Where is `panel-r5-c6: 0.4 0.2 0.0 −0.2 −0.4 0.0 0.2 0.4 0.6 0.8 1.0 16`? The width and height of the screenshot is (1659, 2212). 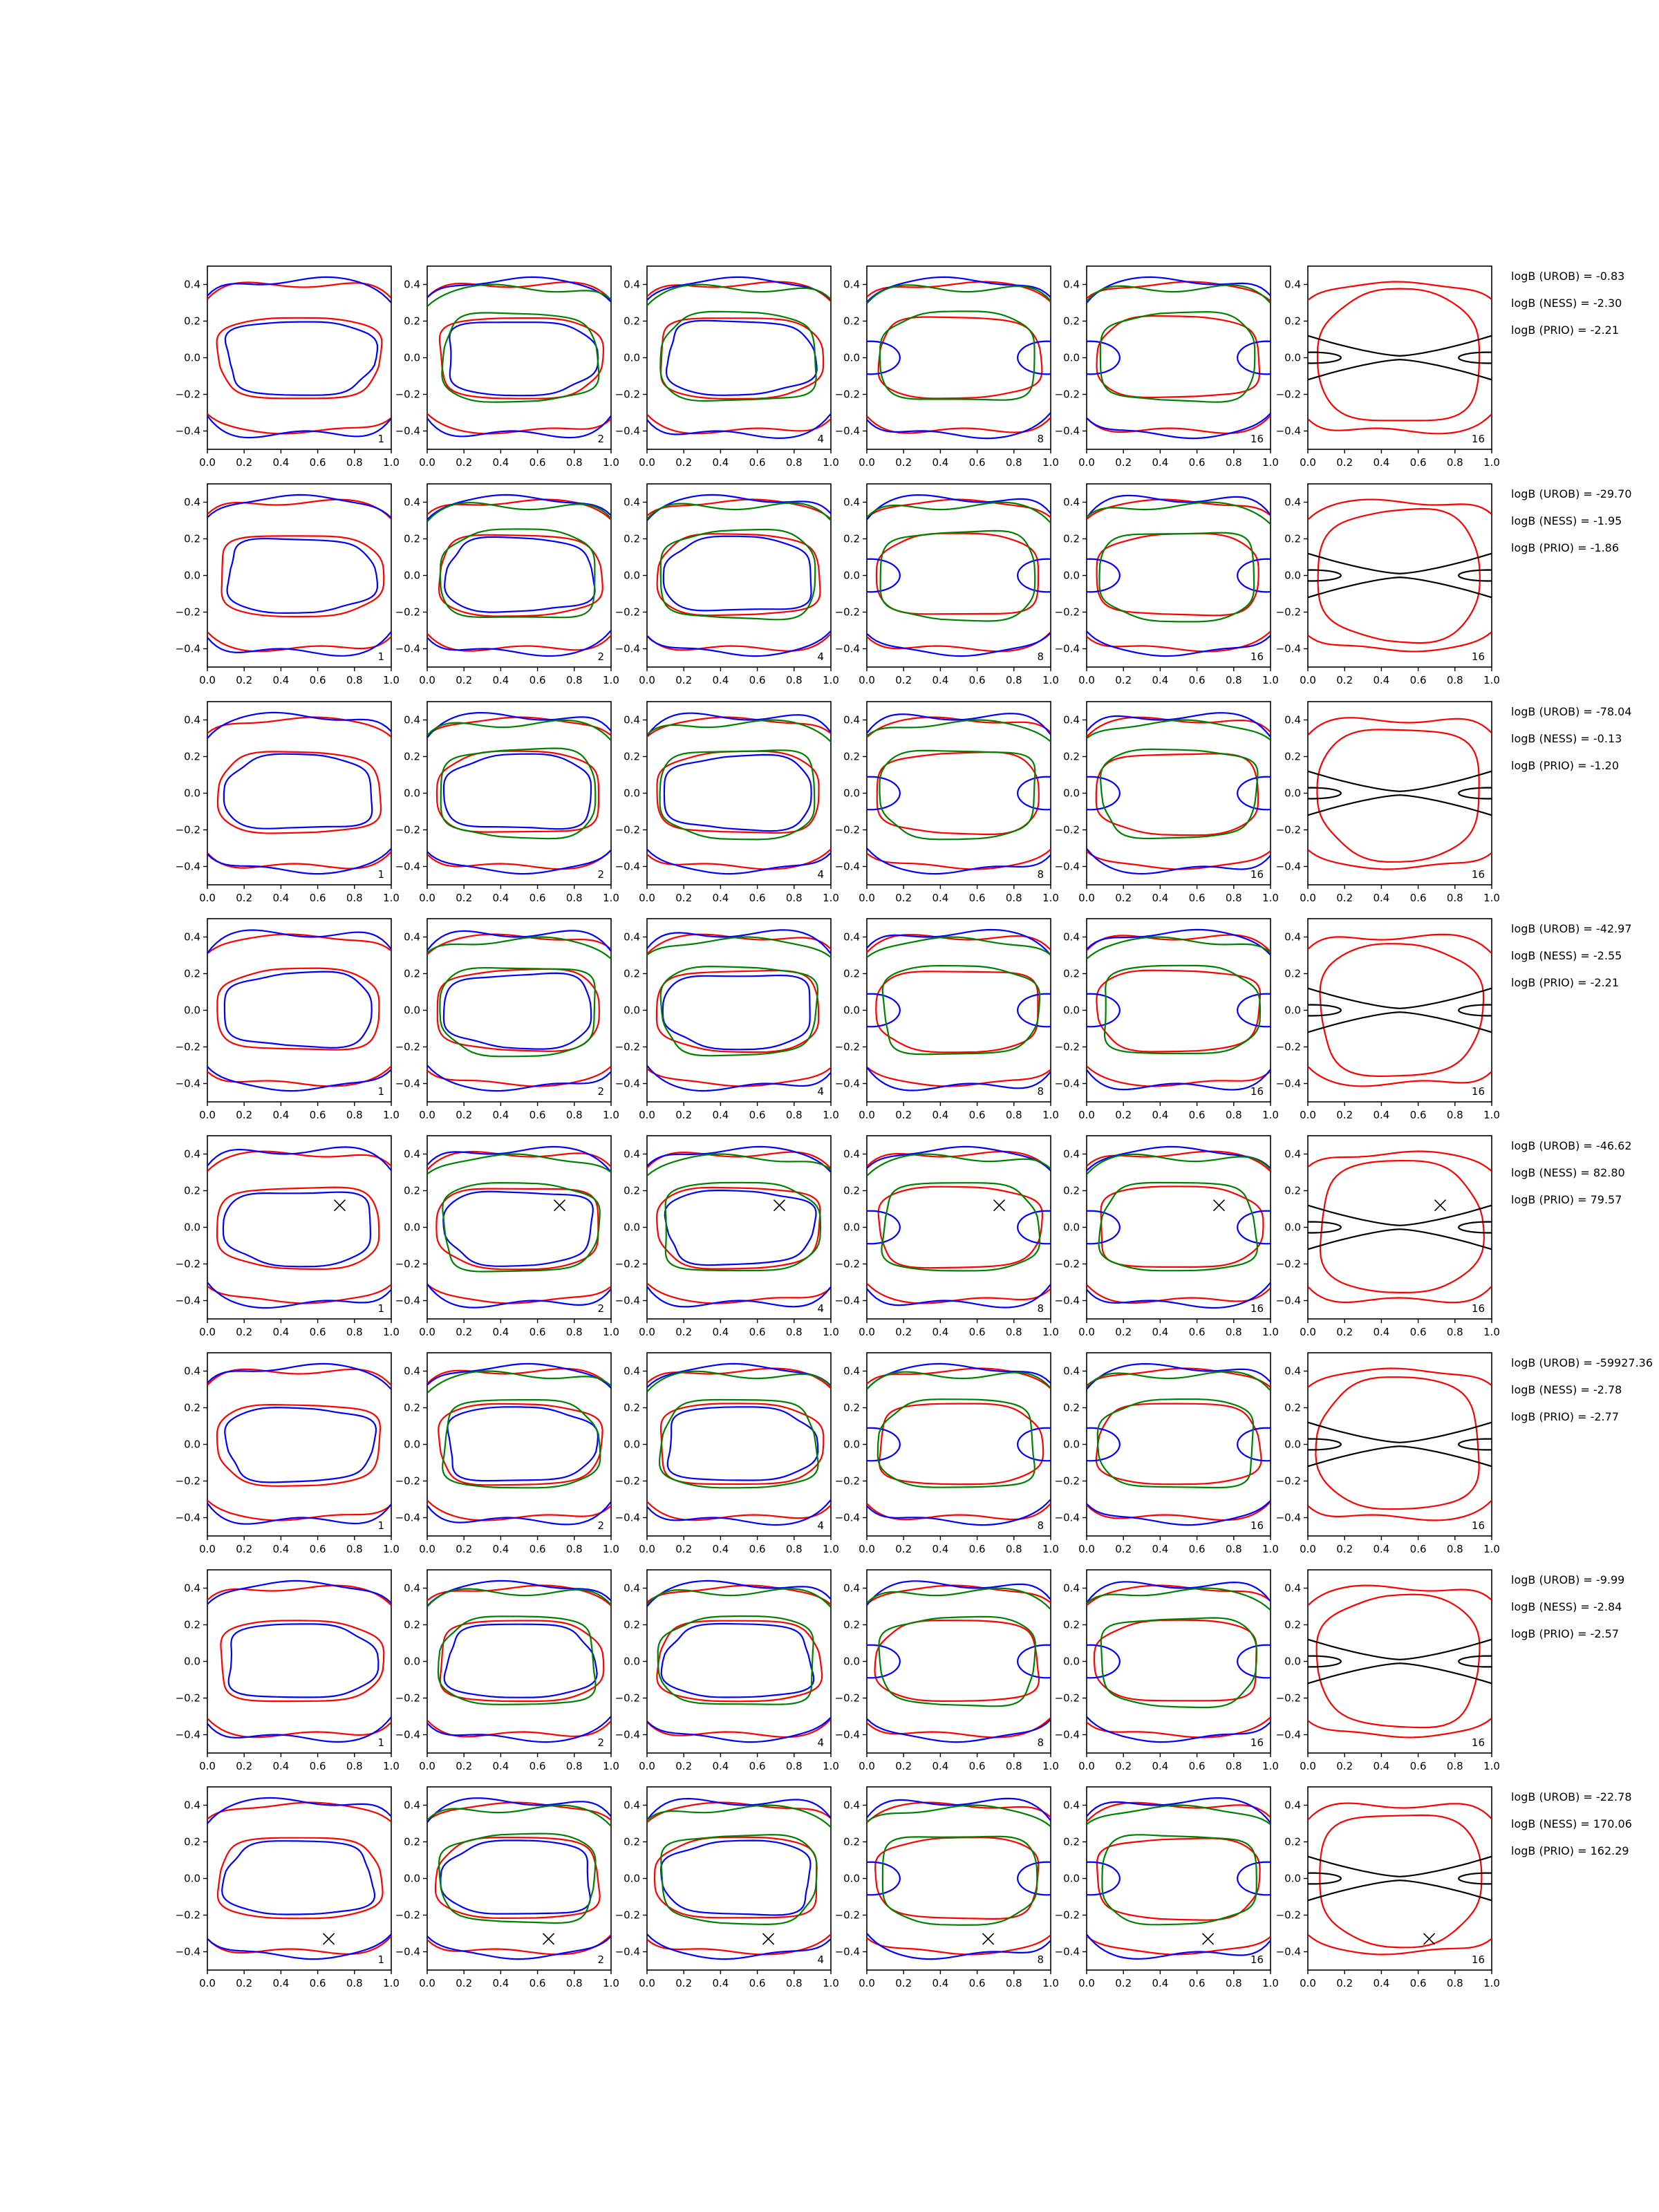
panel-r5-c6: 0.4 0.2 0.0 −0.2 −0.4 0.0 0.2 0.4 0.6 0.8 1.0 16 is located at coordinates (1388, 1236).